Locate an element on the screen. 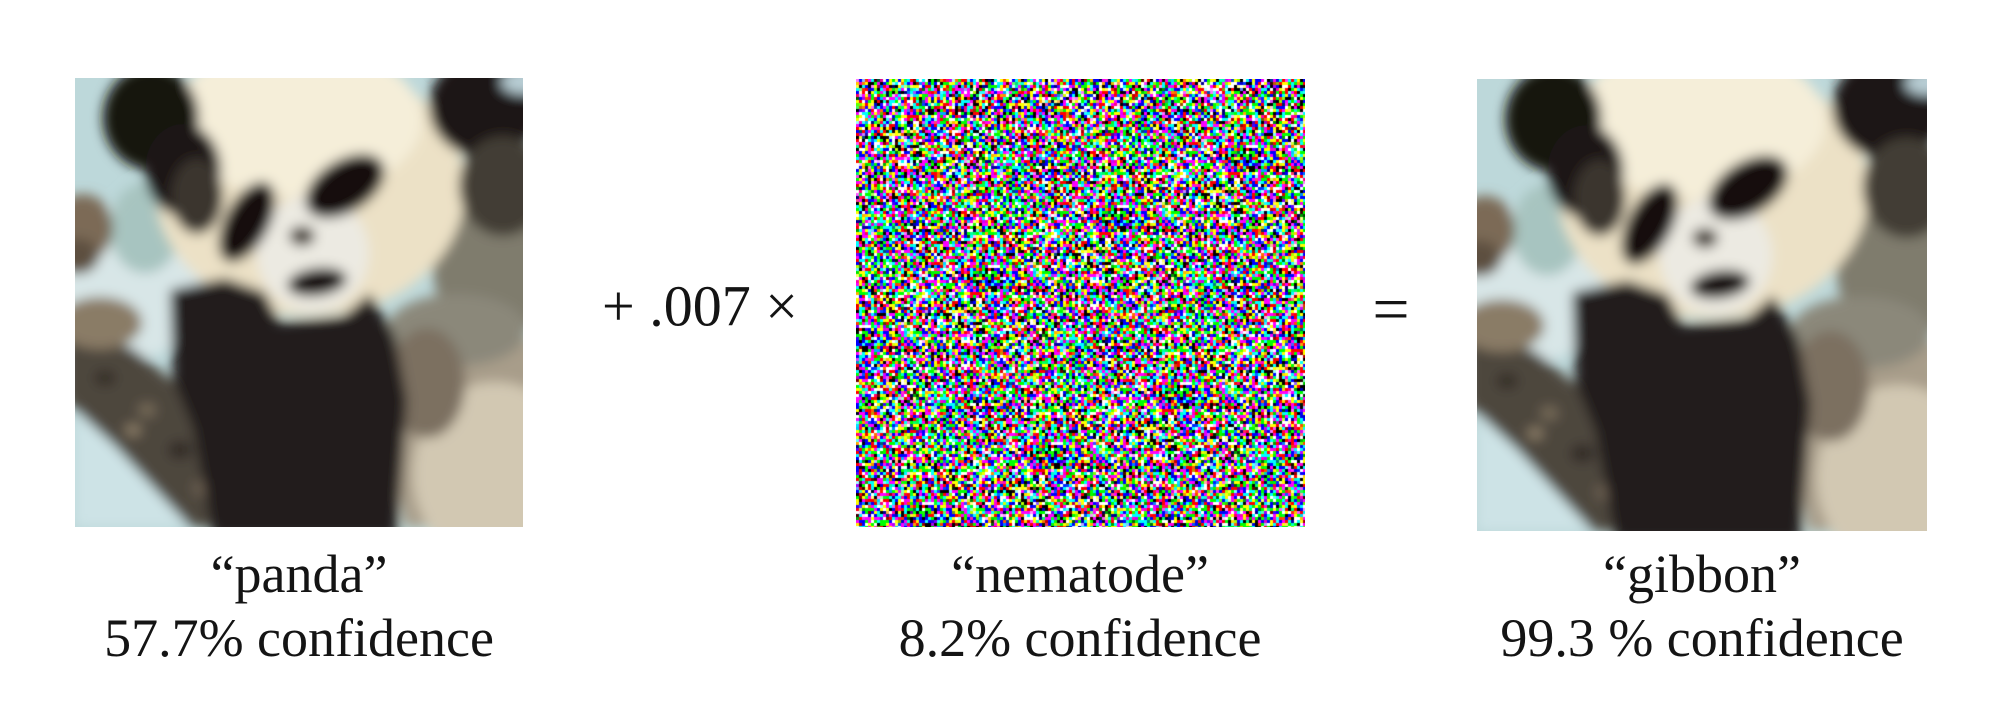  caption-adversarial: “gibbon” 99.3 % confidence is located at coordinates (1695, 606).